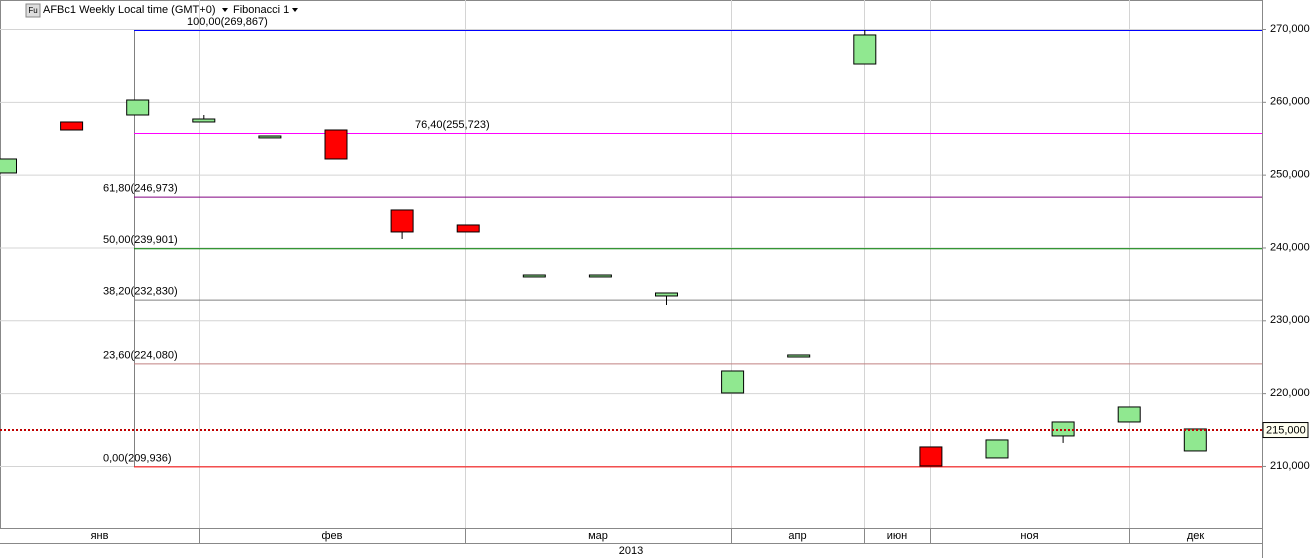 The width and height of the screenshot is (1316, 558). Describe the element at coordinates (137, 458) in the screenshot. I see `fib-label: 0,00(209,936)` at that location.